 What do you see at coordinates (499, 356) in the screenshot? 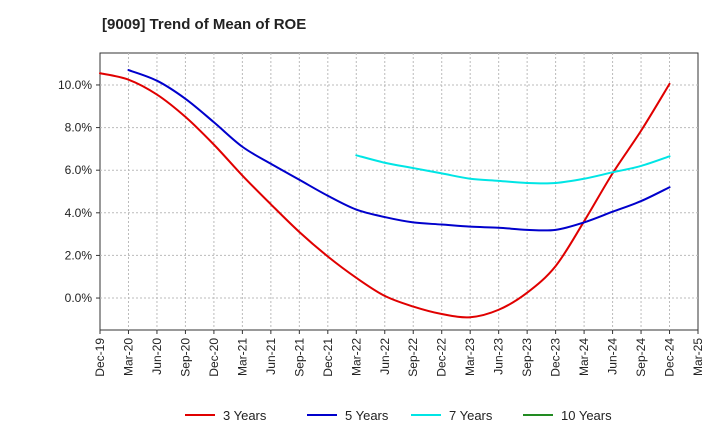
I see `x-tick-label: Jun-23` at bounding box center [499, 356].